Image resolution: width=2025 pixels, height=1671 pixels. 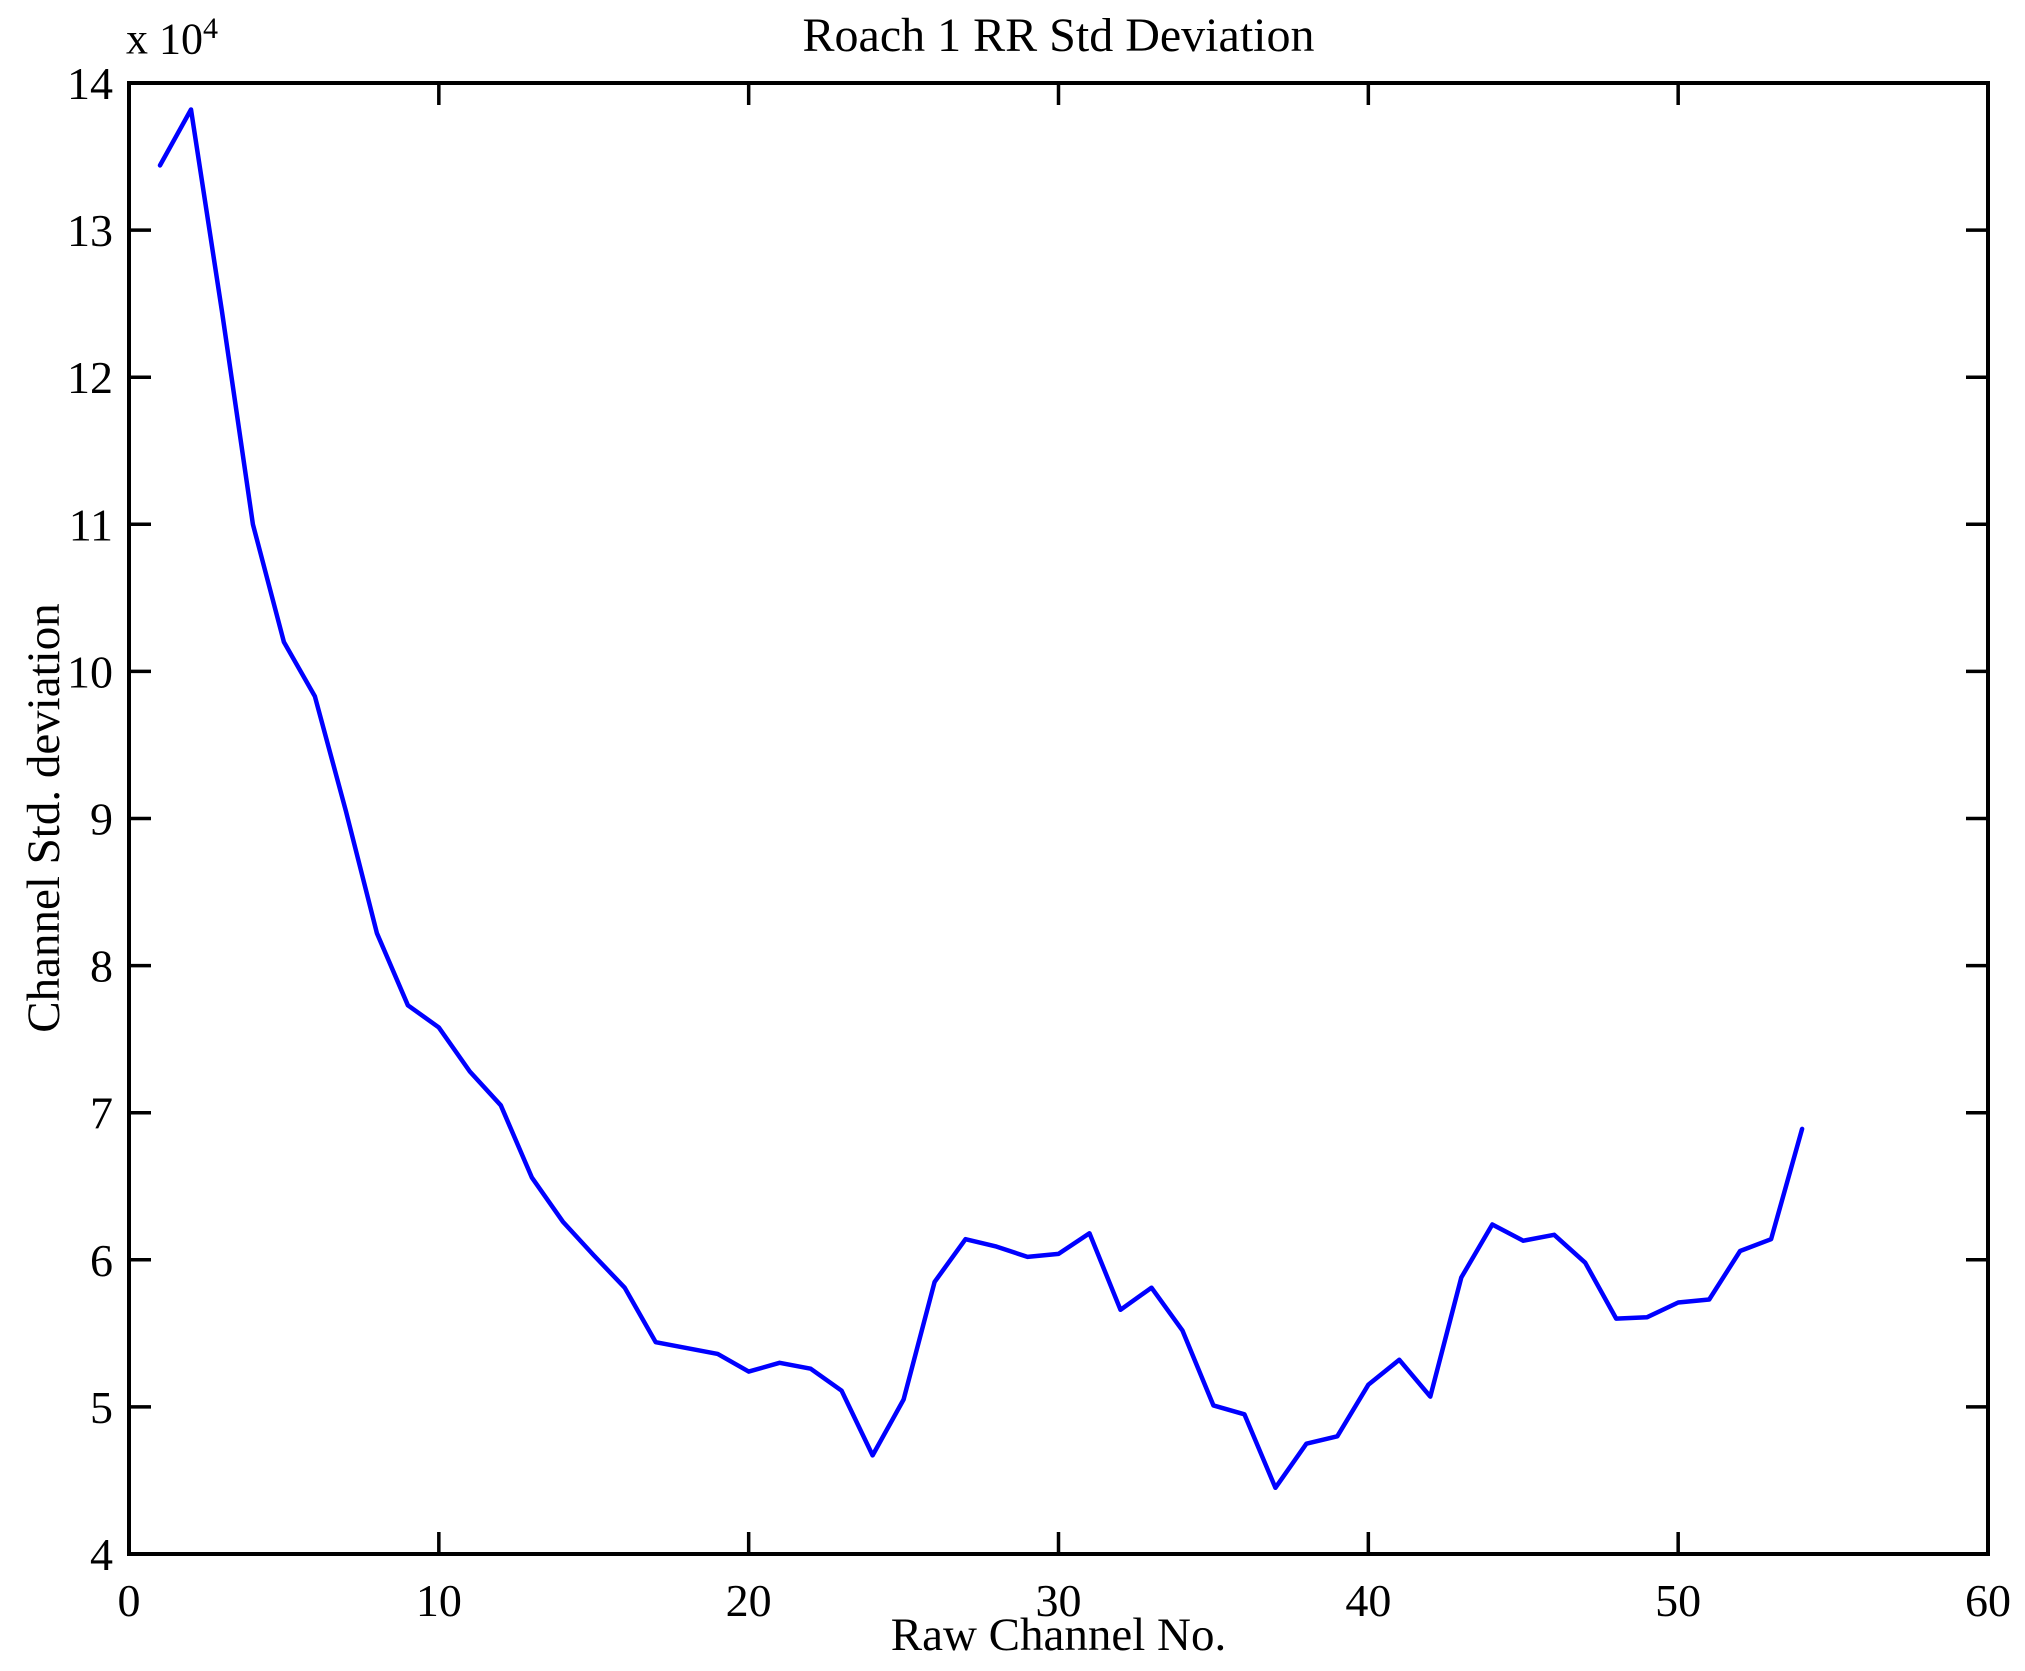 I want to click on y-axis-multiplier-base: x 10, so click(x=164, y=39).